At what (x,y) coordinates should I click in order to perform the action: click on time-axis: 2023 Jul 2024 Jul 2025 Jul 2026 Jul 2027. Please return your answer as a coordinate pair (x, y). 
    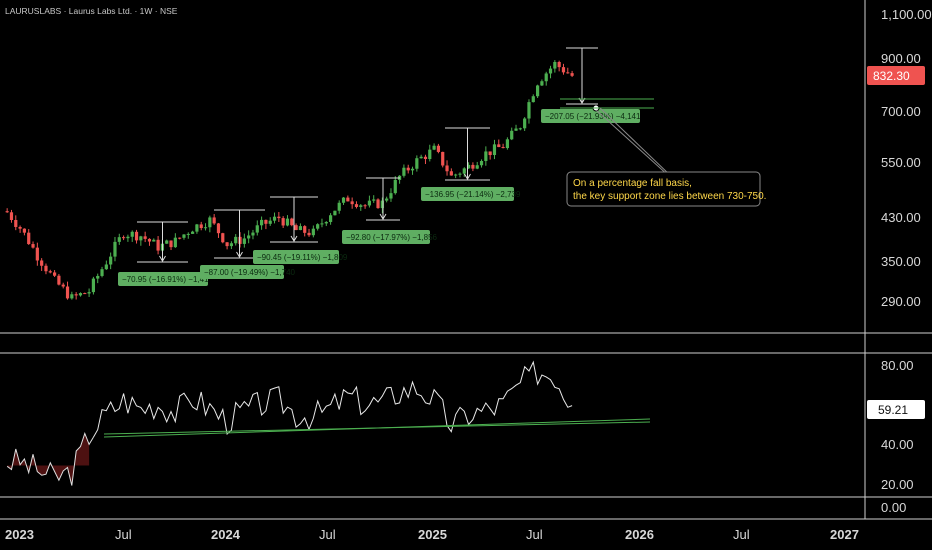
    Looking at the image, I should click on (432, 534).